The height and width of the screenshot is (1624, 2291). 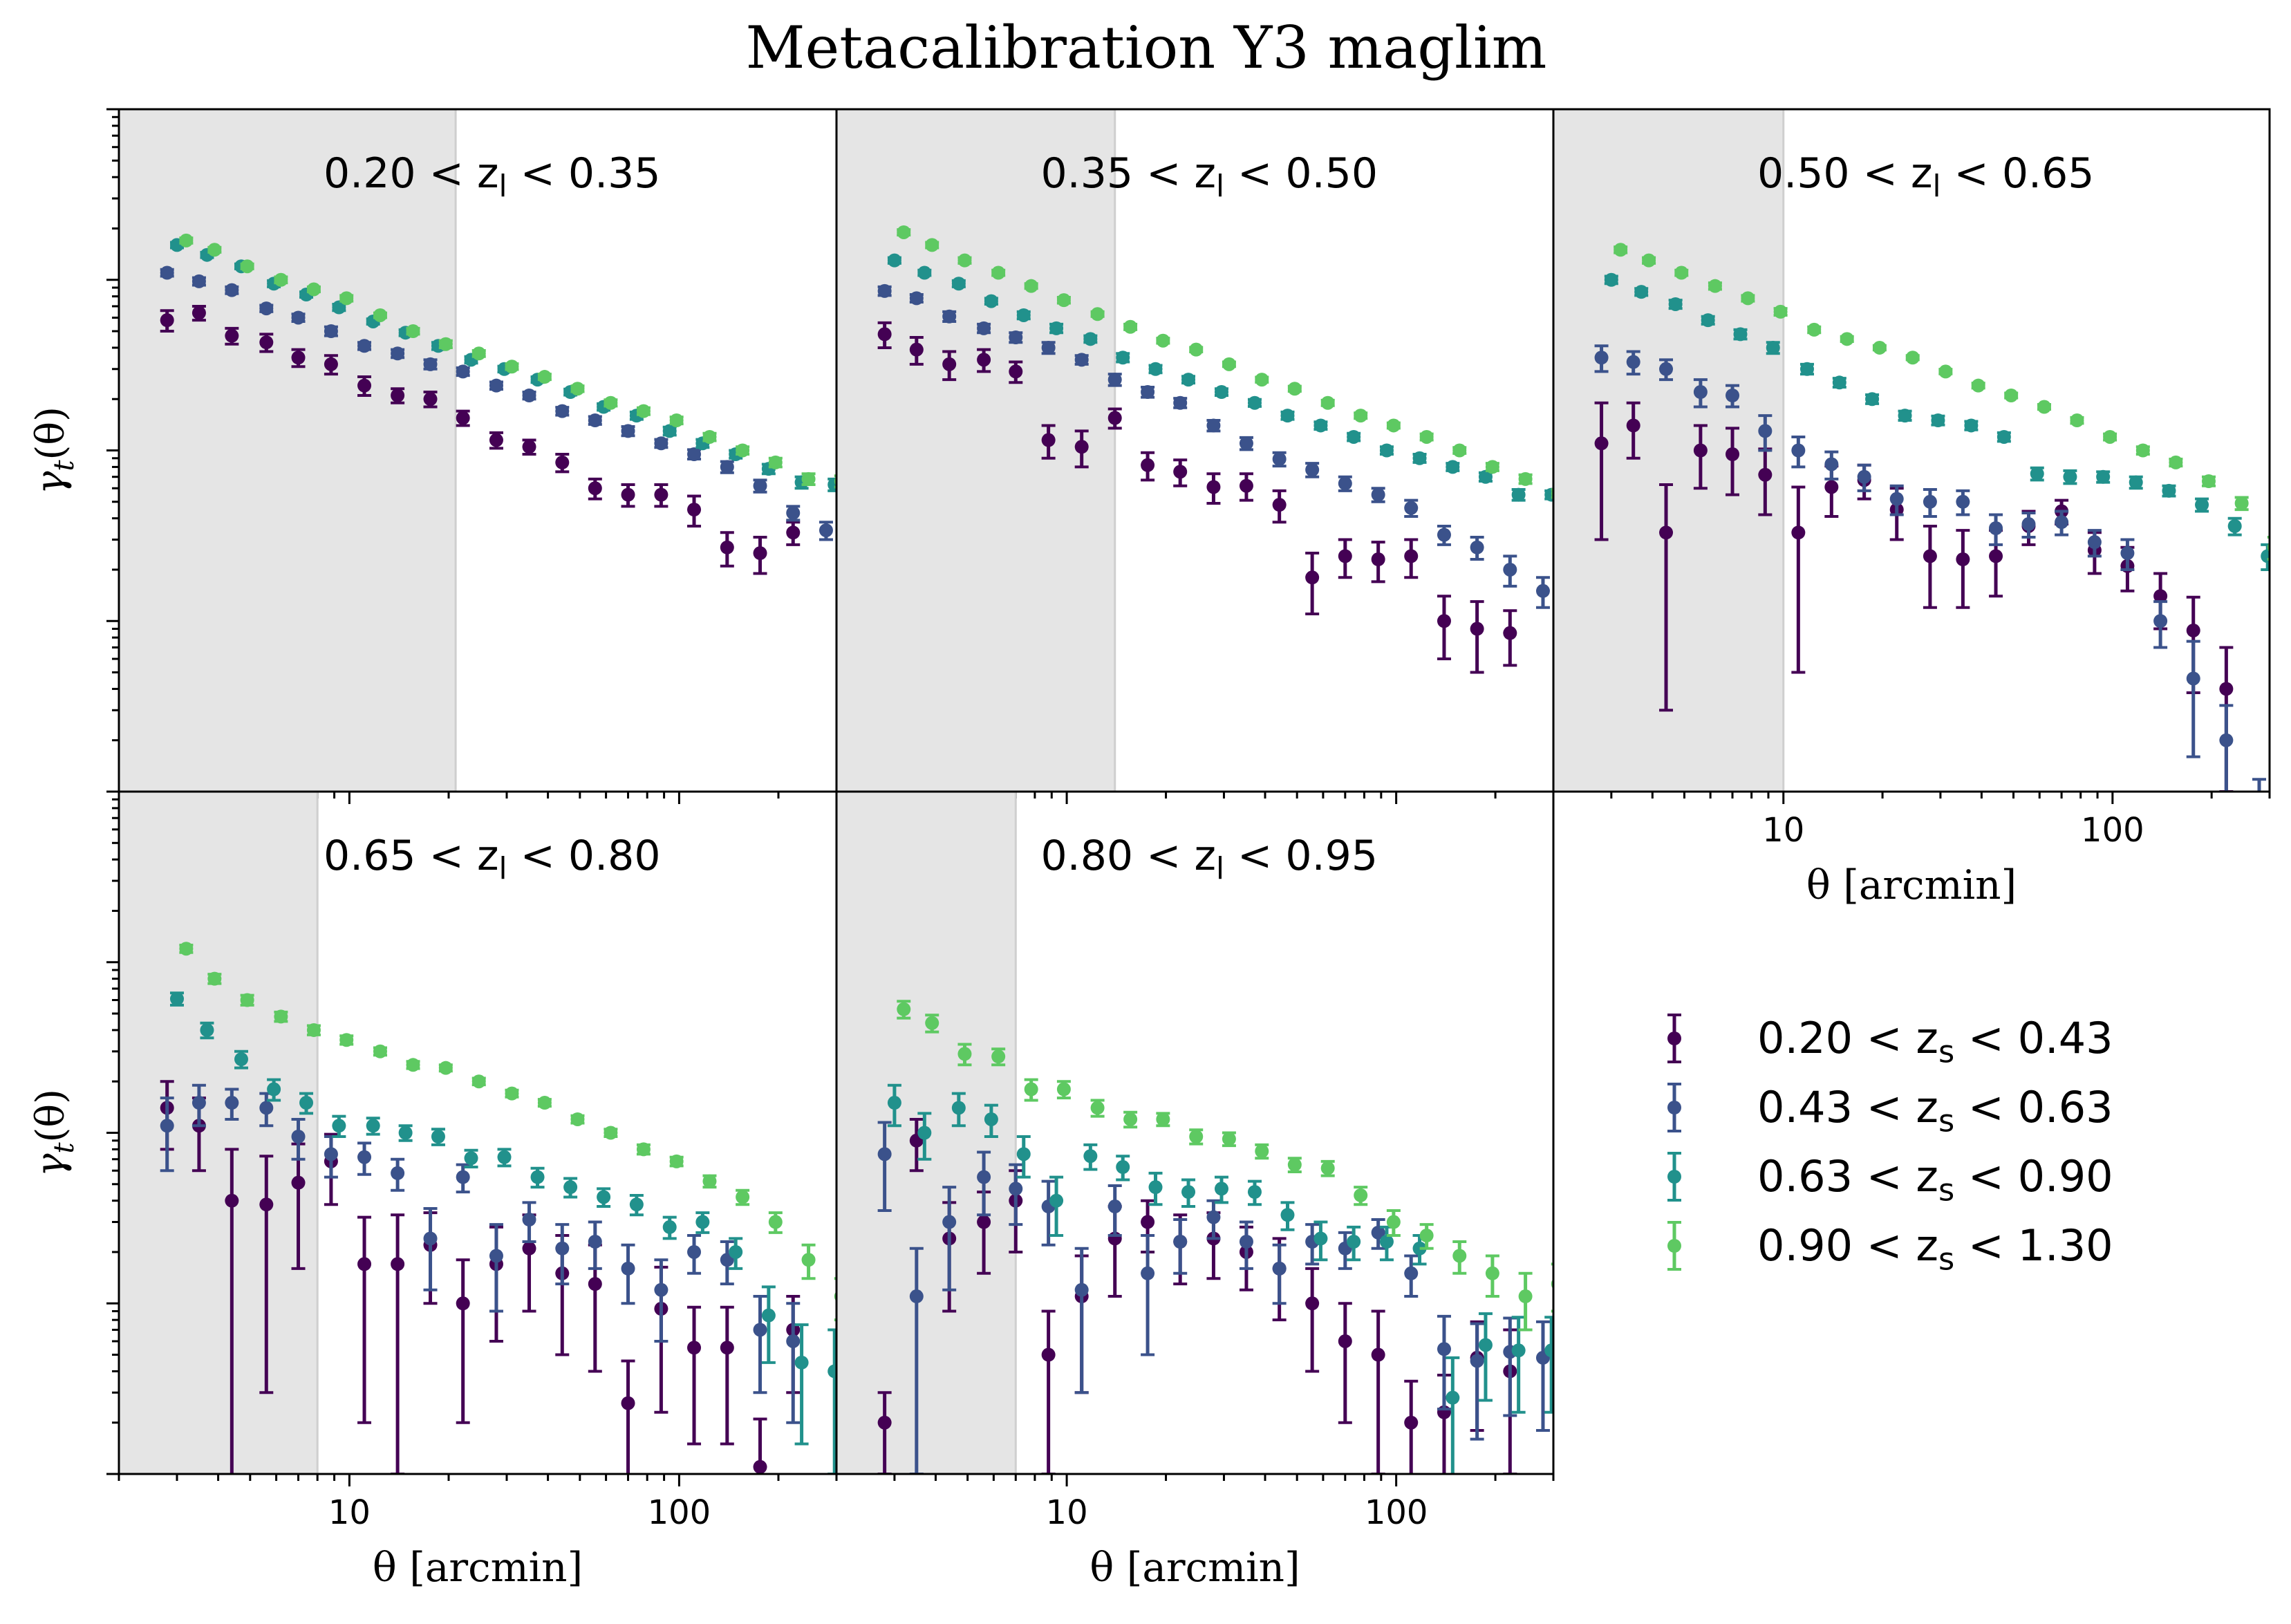 What do you see at coordinates (1912, 450) in the screenshot?
I see `panel-frame` at bounding box center [1912, 450].